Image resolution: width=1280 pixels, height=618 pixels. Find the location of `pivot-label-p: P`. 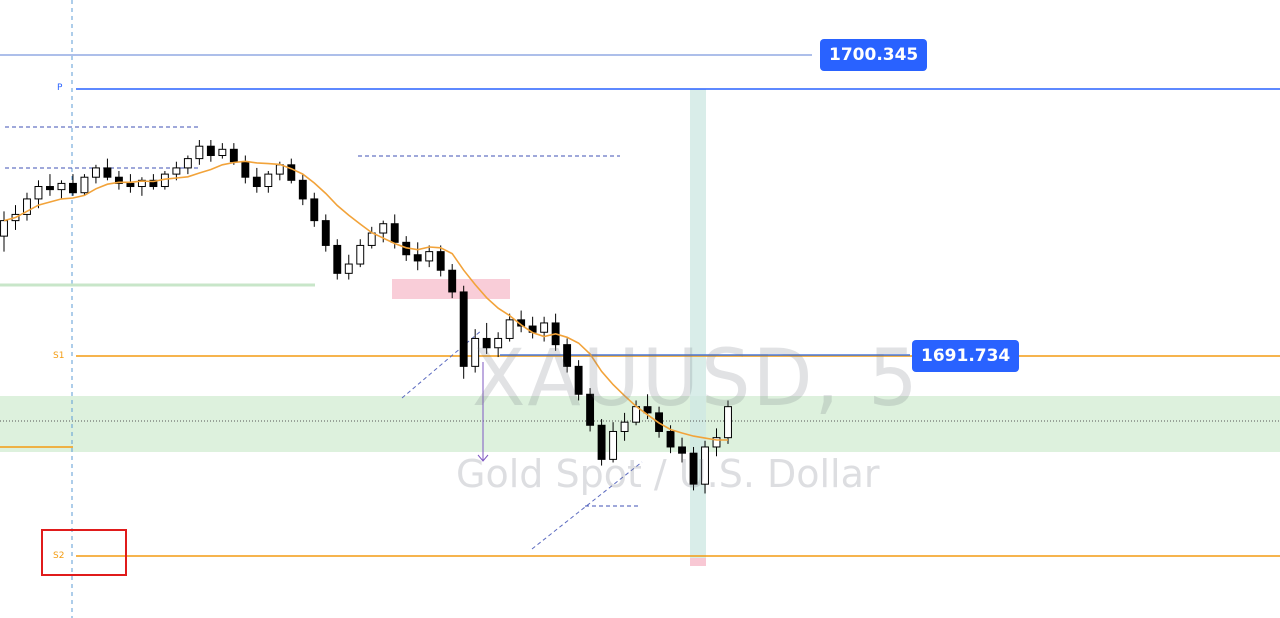

pivot-label-p: P is located at coordinates (60, 88).